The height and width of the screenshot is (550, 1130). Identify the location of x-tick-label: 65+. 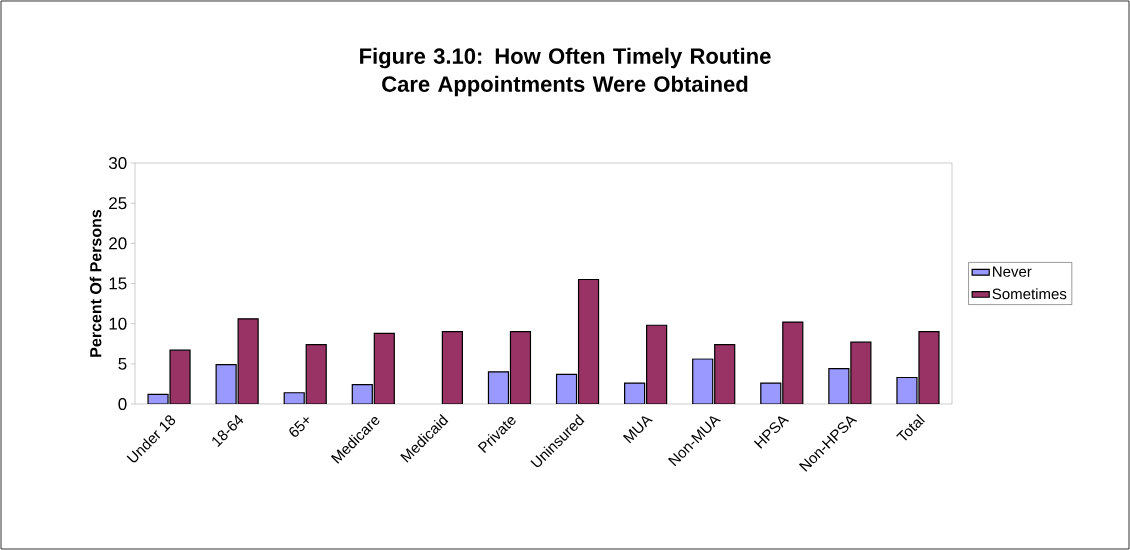
(299, 427).